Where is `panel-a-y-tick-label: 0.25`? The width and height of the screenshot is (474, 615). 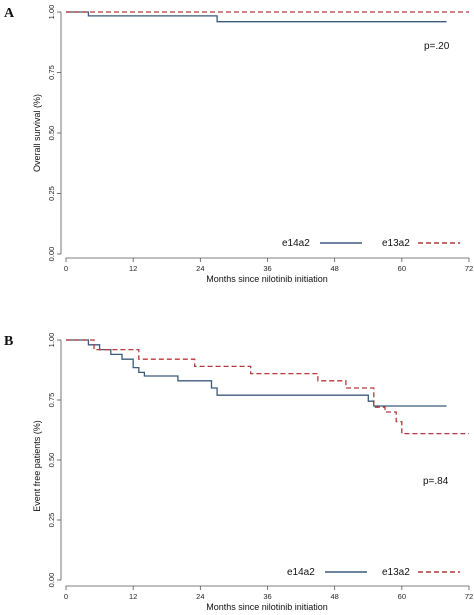 panel-a-y-tick-label: 0.25 is located at coordinates (51, 193).